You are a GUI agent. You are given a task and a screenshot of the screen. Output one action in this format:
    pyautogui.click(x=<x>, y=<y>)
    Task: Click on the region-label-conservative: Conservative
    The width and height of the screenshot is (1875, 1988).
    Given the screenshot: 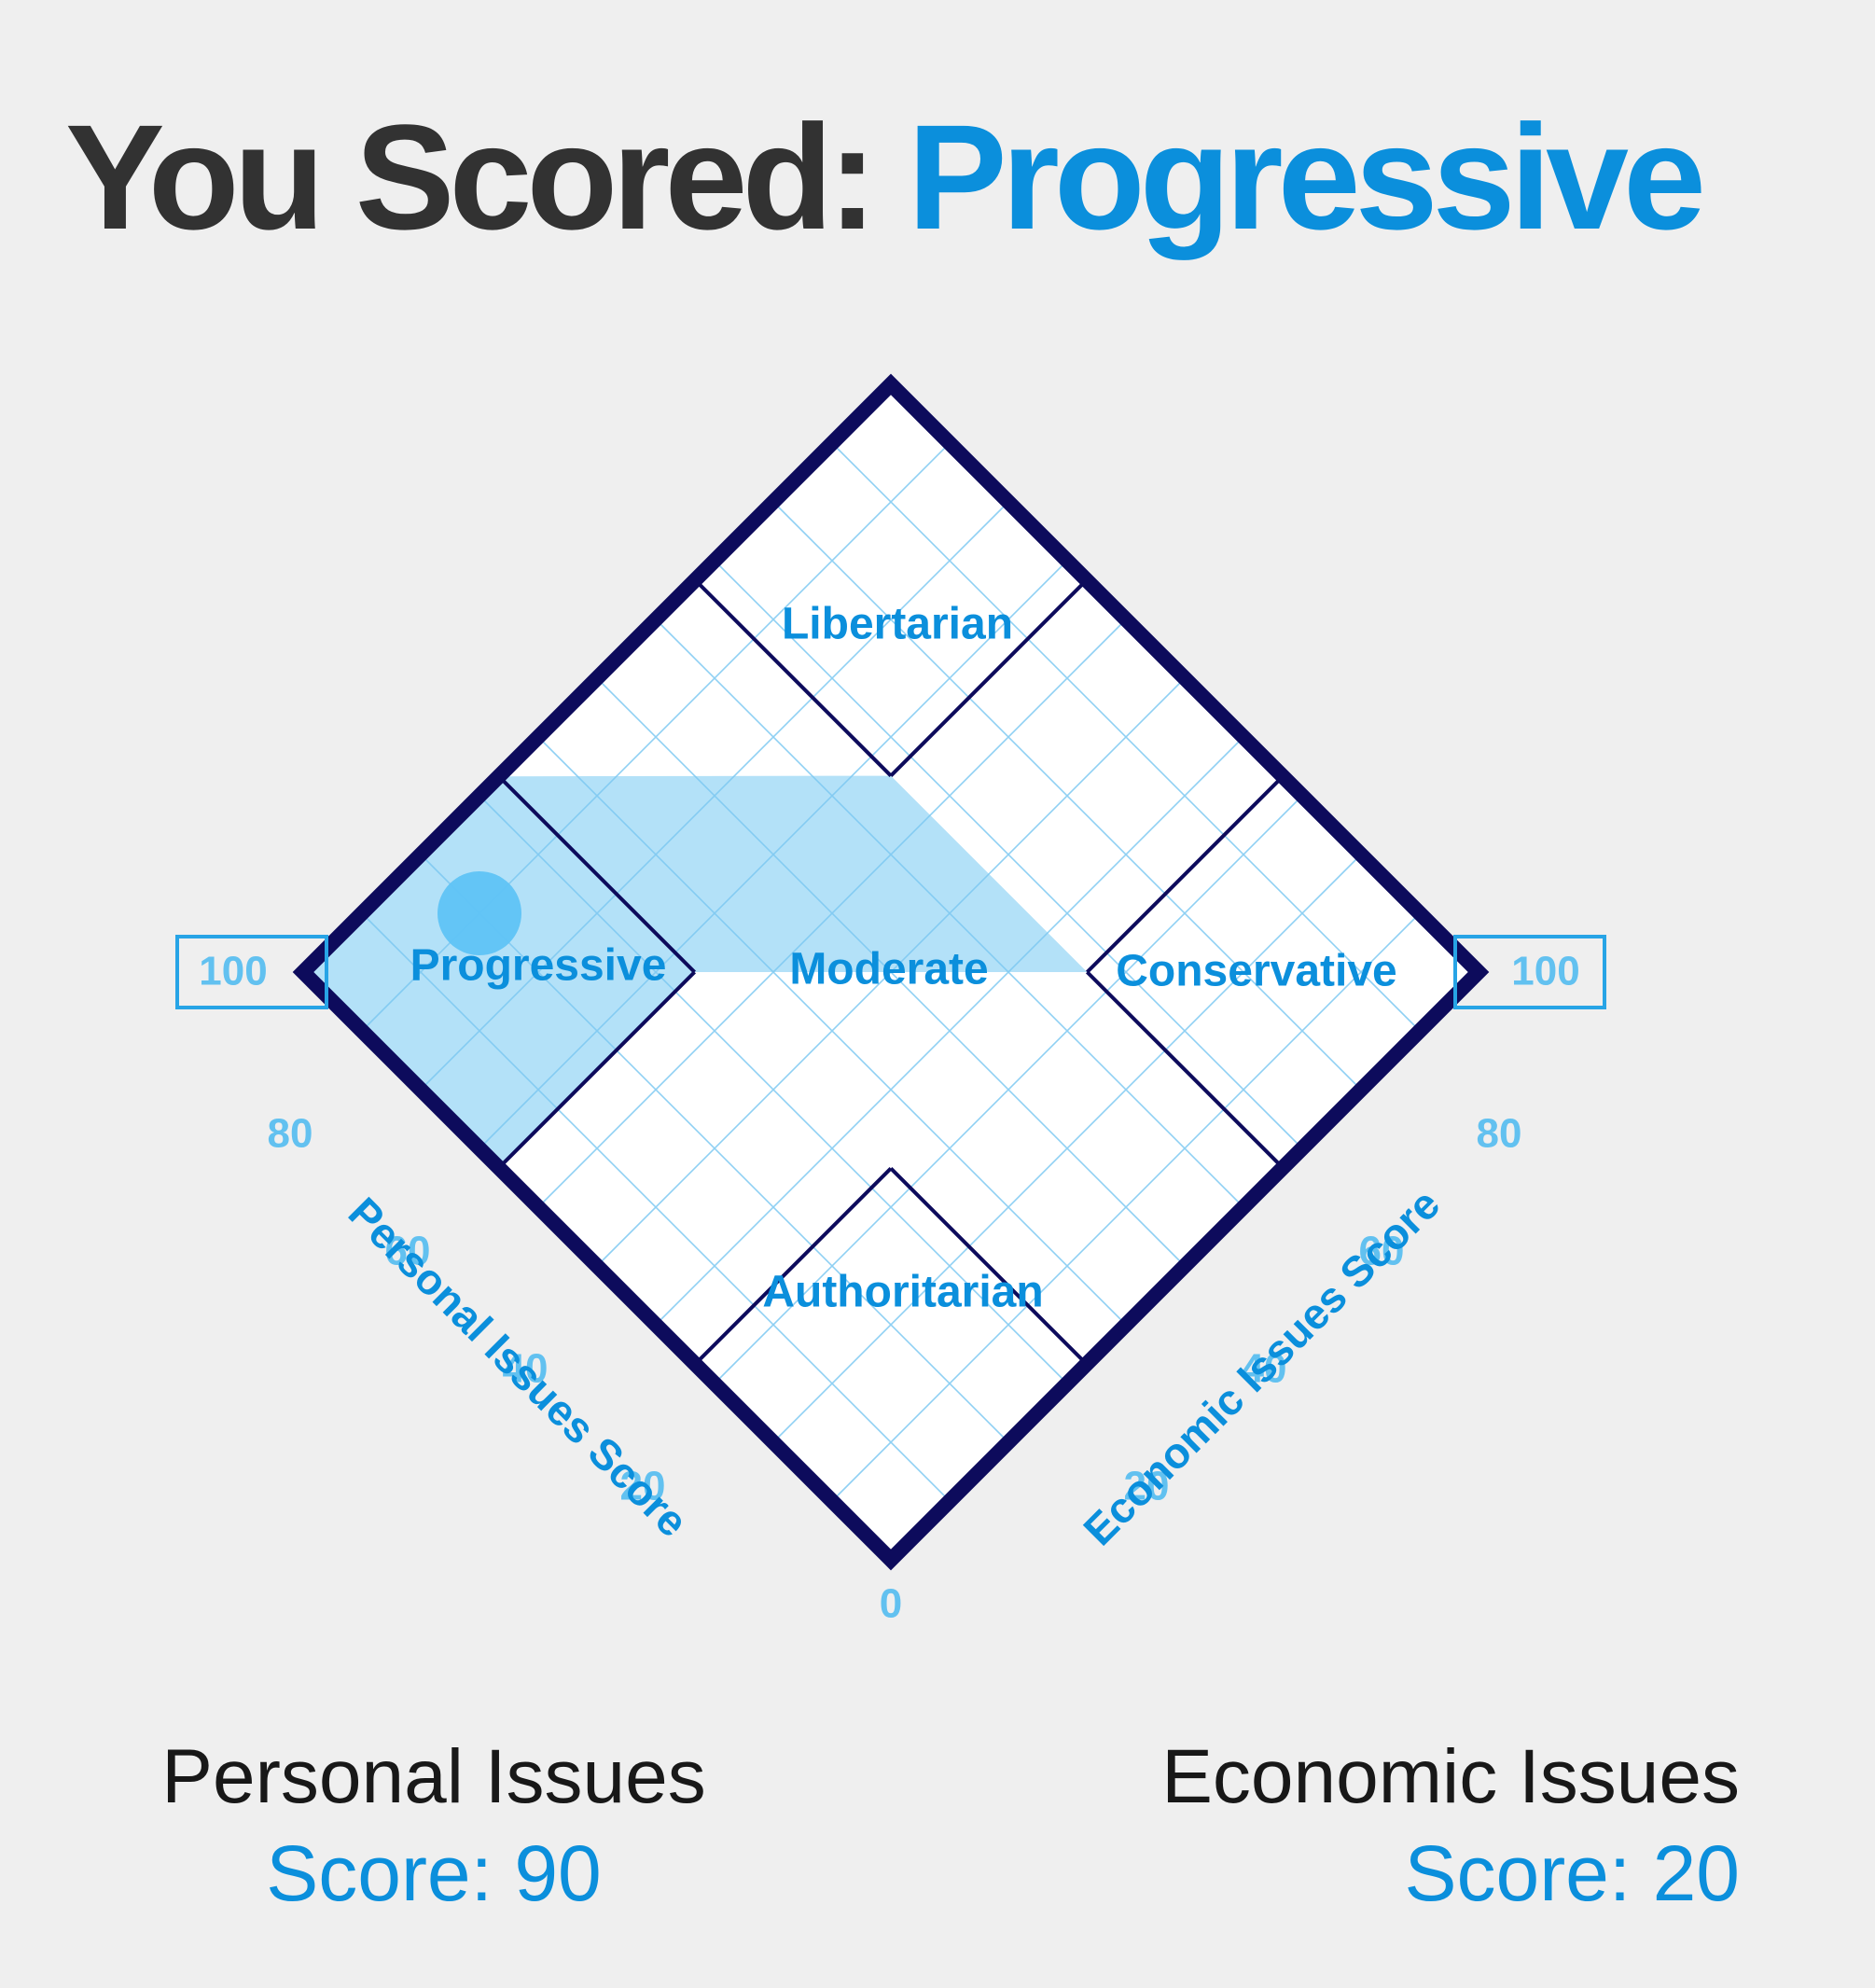 What is the action you would take?
    pyautogui.click(x=1256, y=972)
    